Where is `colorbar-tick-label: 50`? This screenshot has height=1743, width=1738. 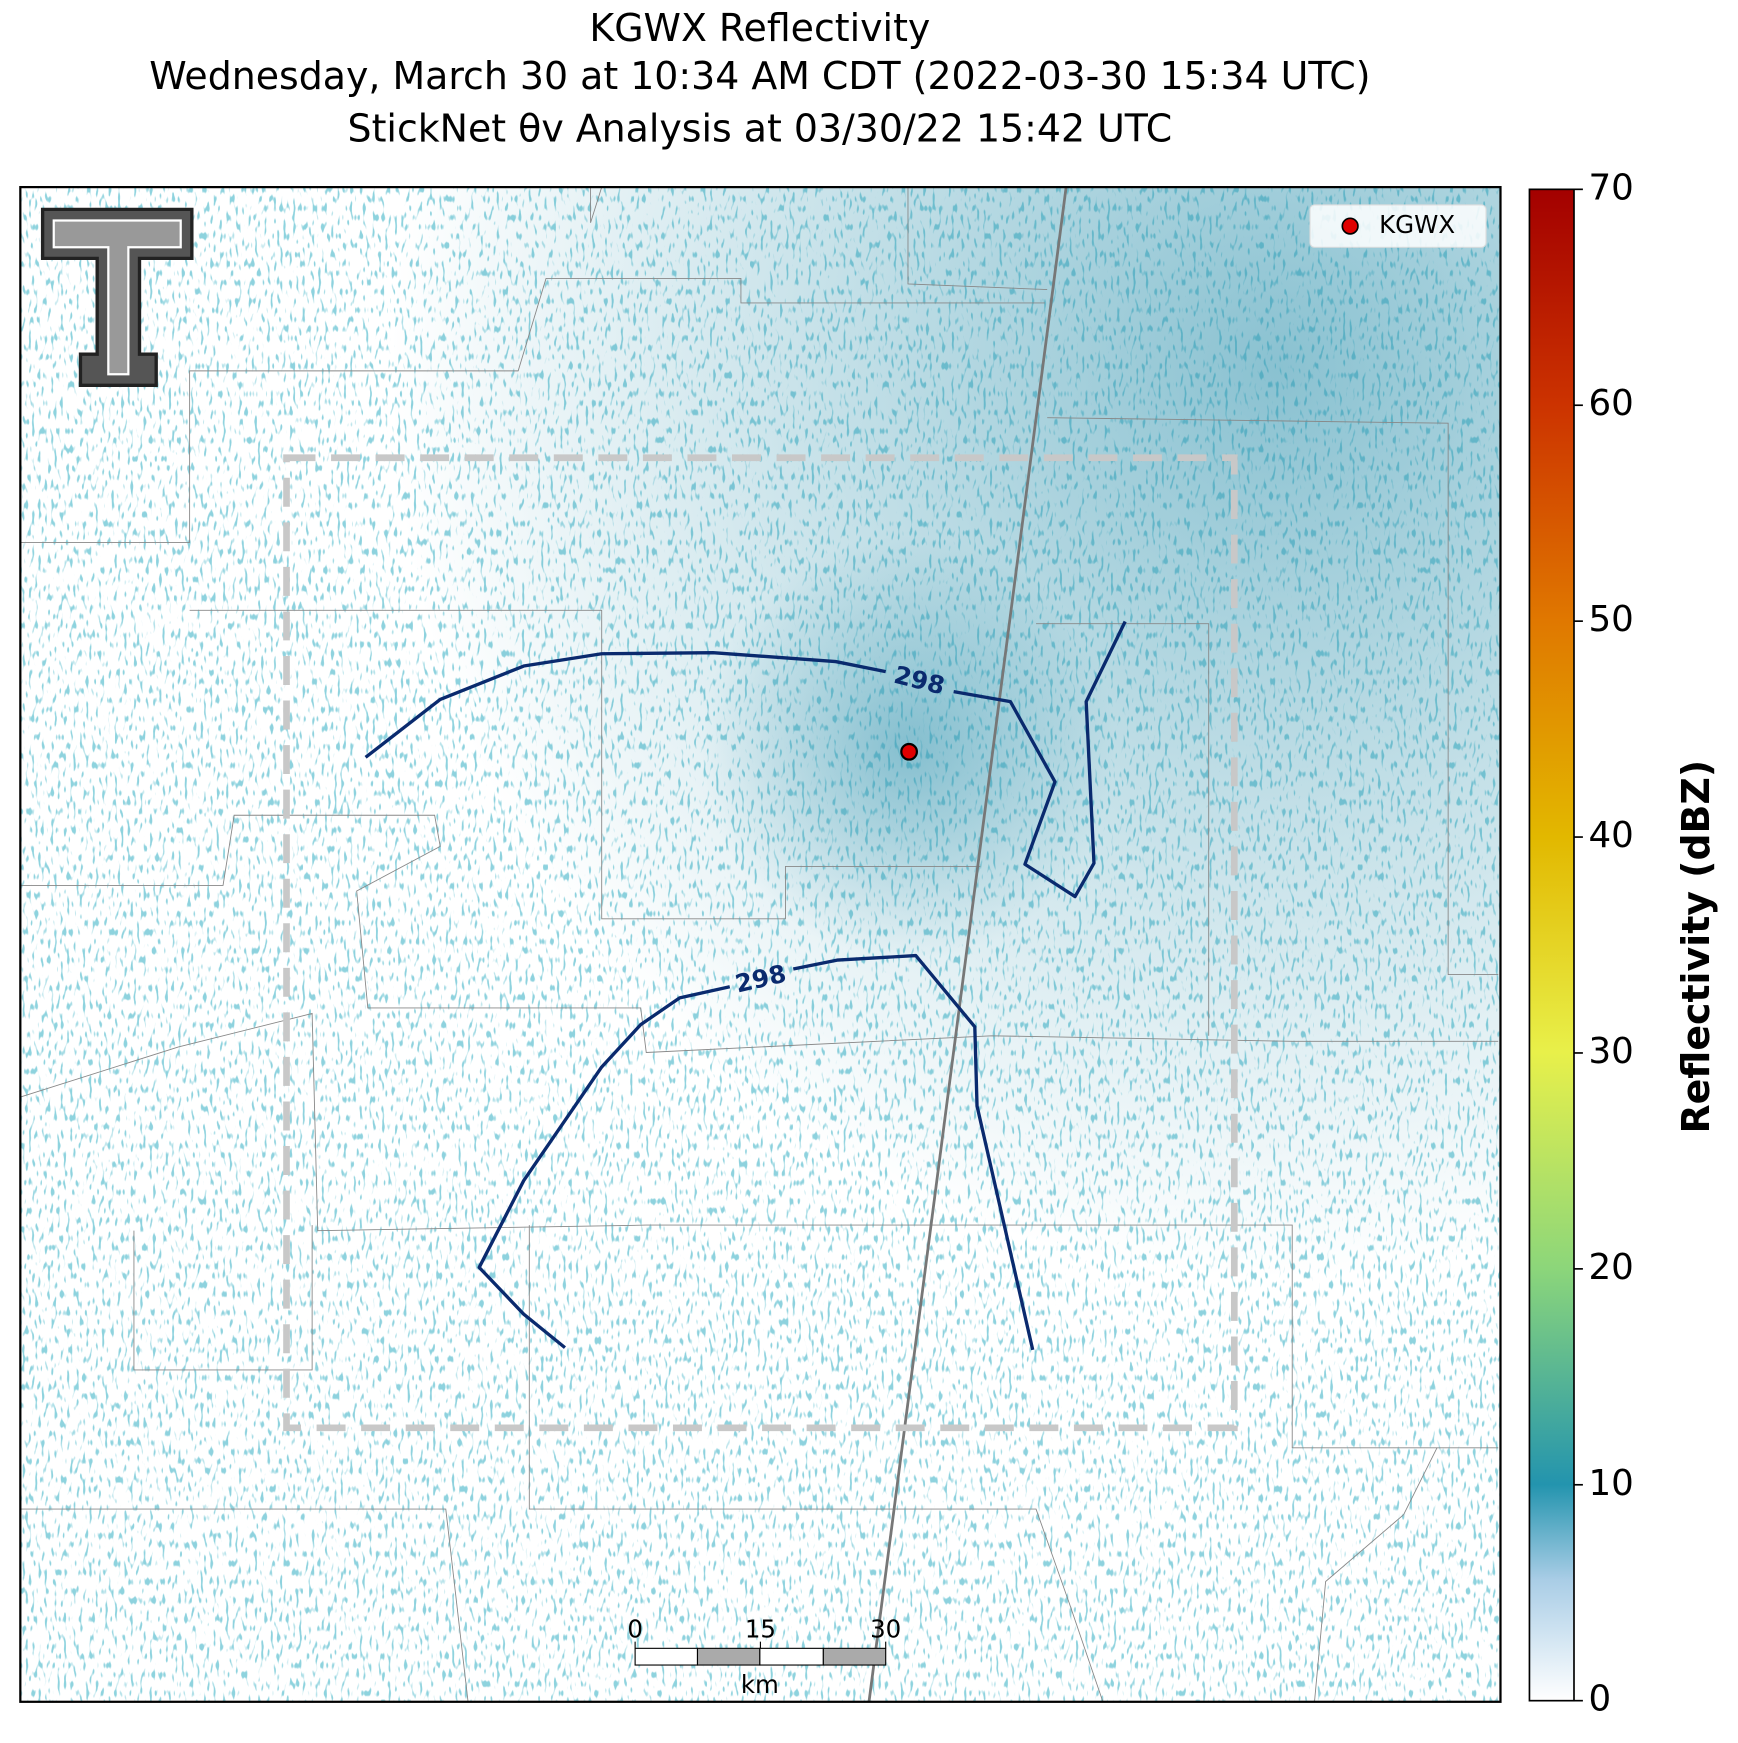
colorbar-tick-label: 50 is located at coordinates (1610, 619).